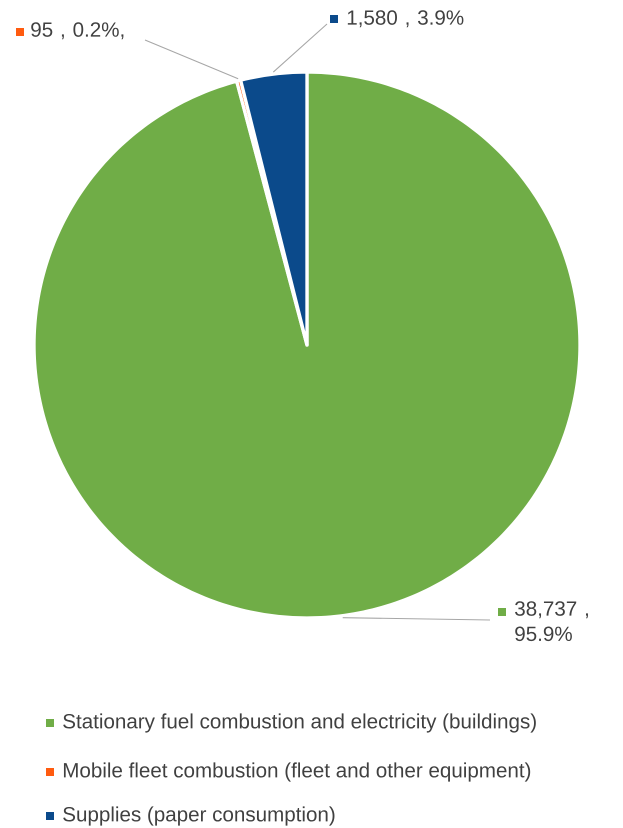  I want to click on data-label: 1,580 , 3.9%, so click(406, 19).